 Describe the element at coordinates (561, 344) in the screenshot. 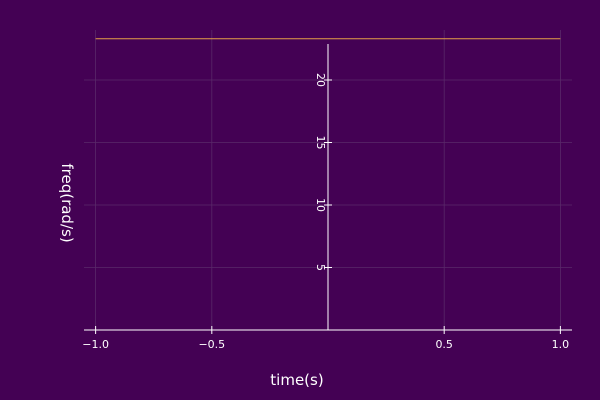

I see `x-tick-label-3: 1.0` at that location.